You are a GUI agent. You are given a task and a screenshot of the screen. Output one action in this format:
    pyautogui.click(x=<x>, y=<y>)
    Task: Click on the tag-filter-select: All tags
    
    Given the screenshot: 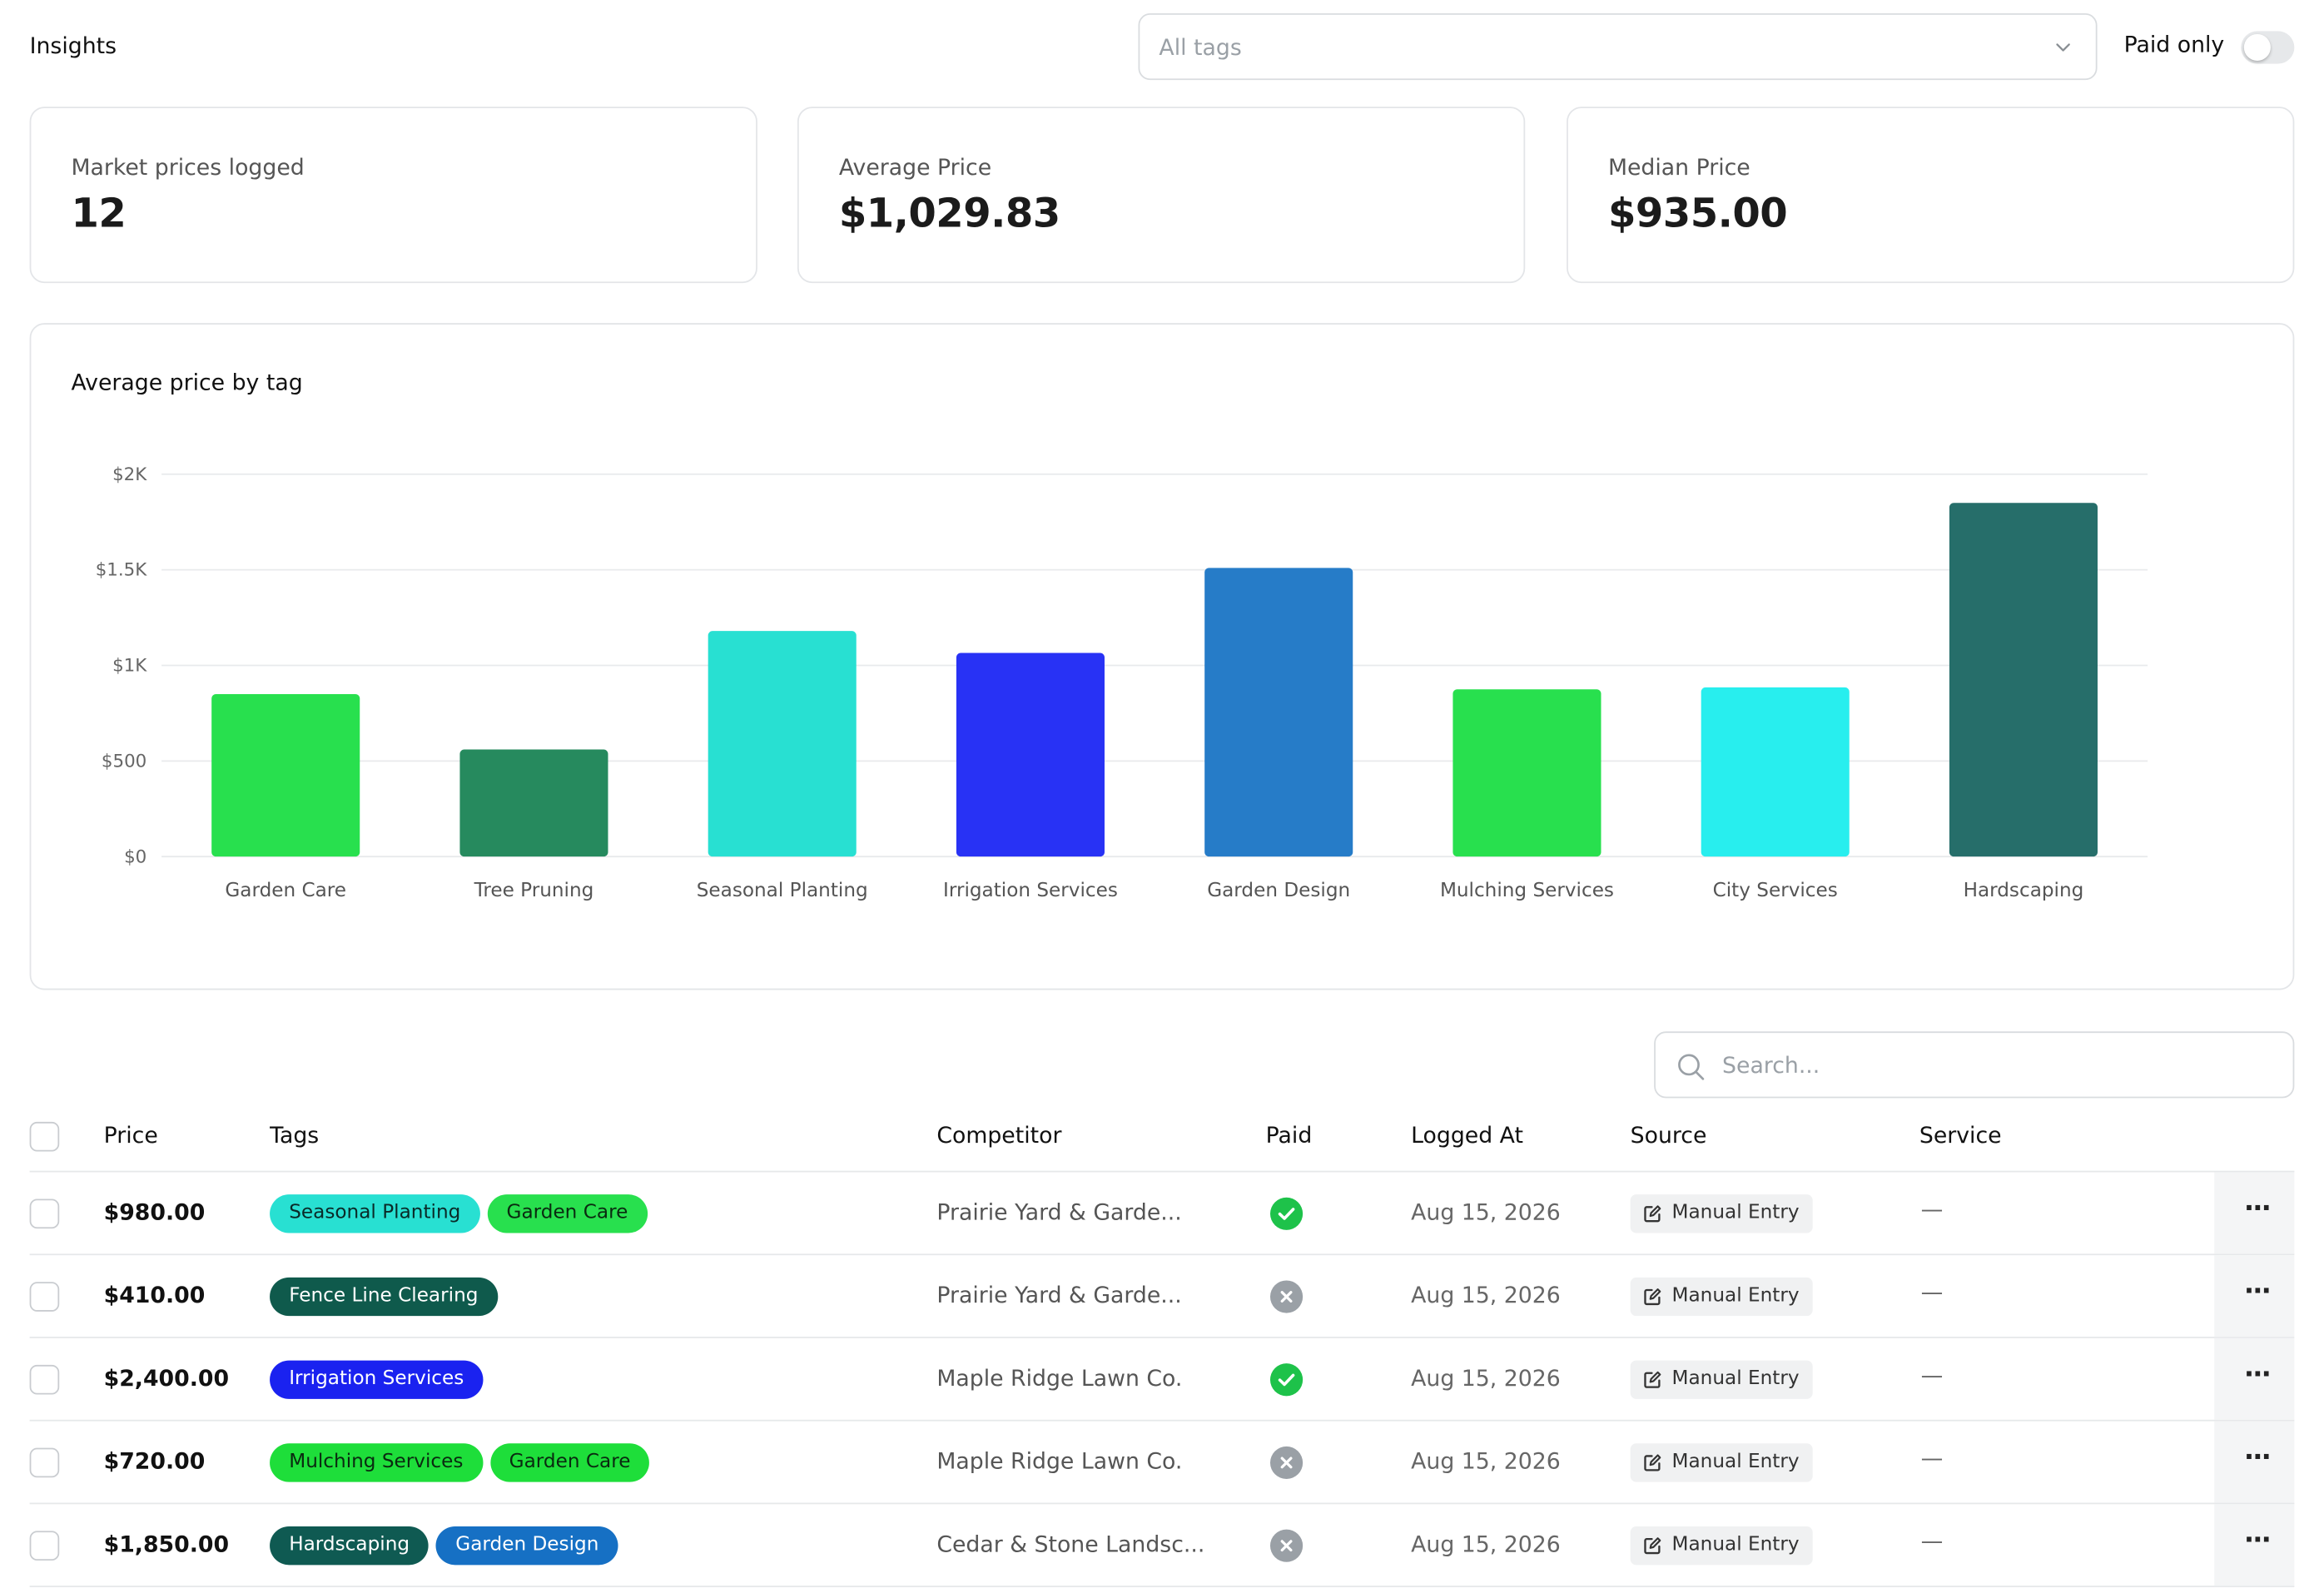 What is the action you would take?
    pyautogui.click(x=1618, y=47)
    